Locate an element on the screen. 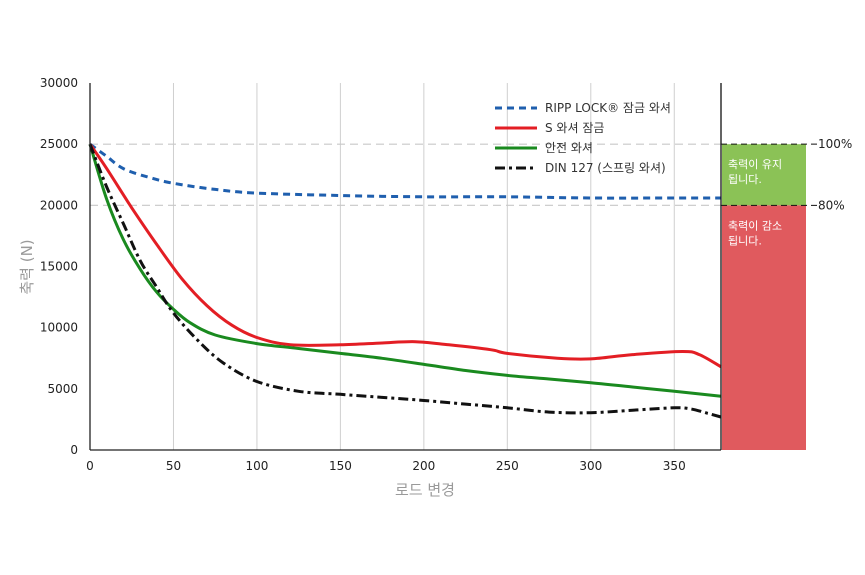  y-tick-label: 0 is located at coordinates (74, 450).